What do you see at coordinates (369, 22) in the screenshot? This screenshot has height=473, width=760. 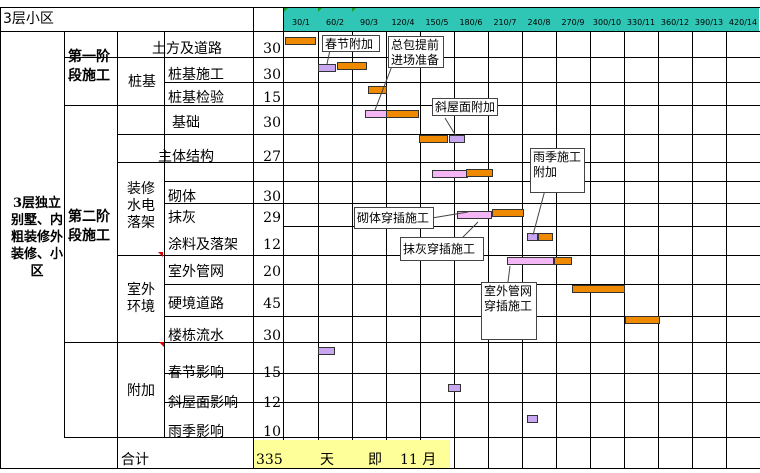 I see `timeline-label: 90/3` at bounding box center [369, 22].